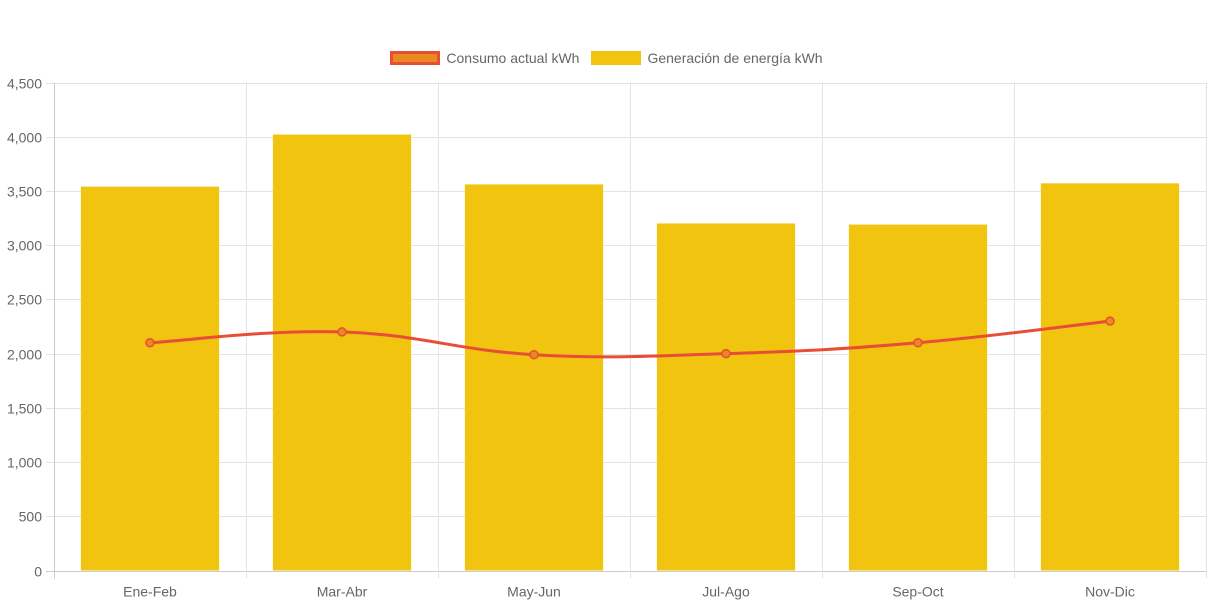 The image size is (1213, 606). I want to click on x-tick-label: Jul-Ago, so click(726, 592).